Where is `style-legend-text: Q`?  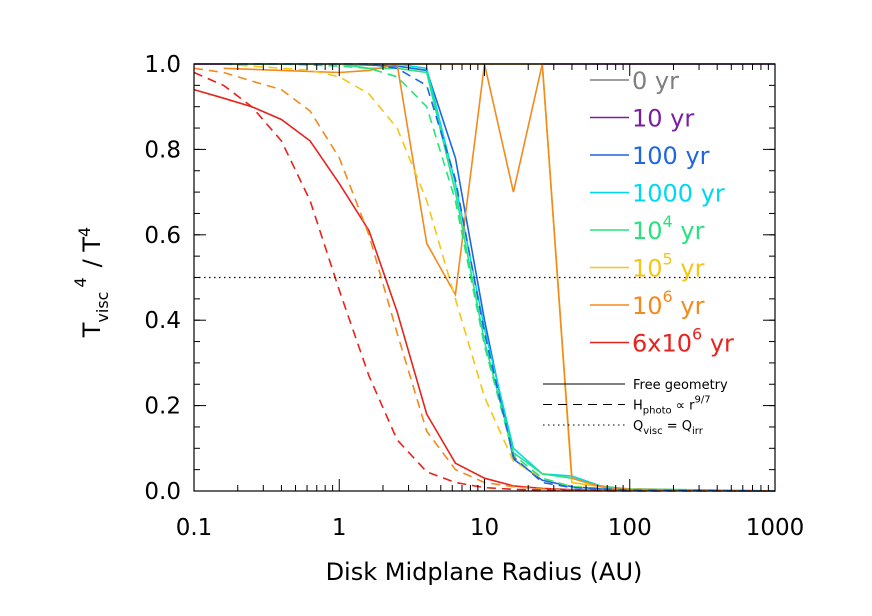 style-legend-text: Q is located at coordinates (638, 426).